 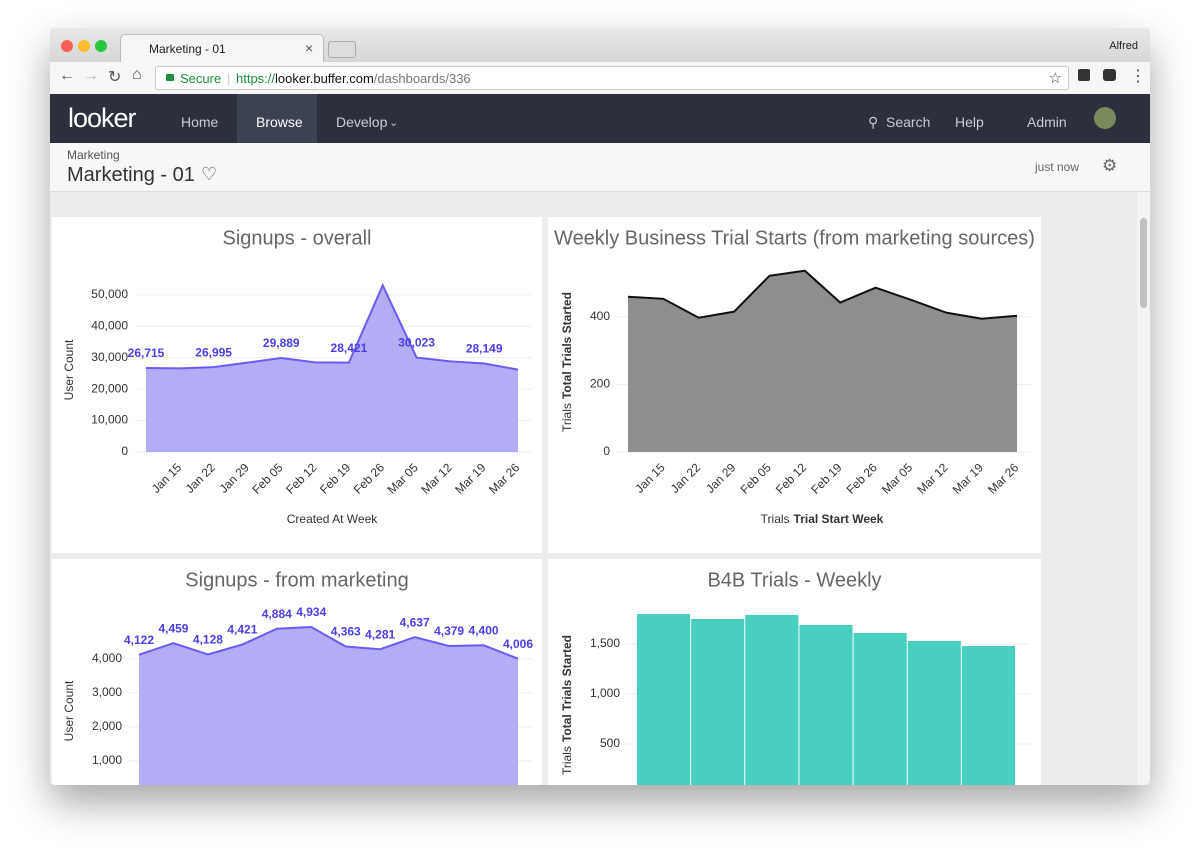 I want to click on x-tick-label: Jan 15, so click(x=650, y=478).